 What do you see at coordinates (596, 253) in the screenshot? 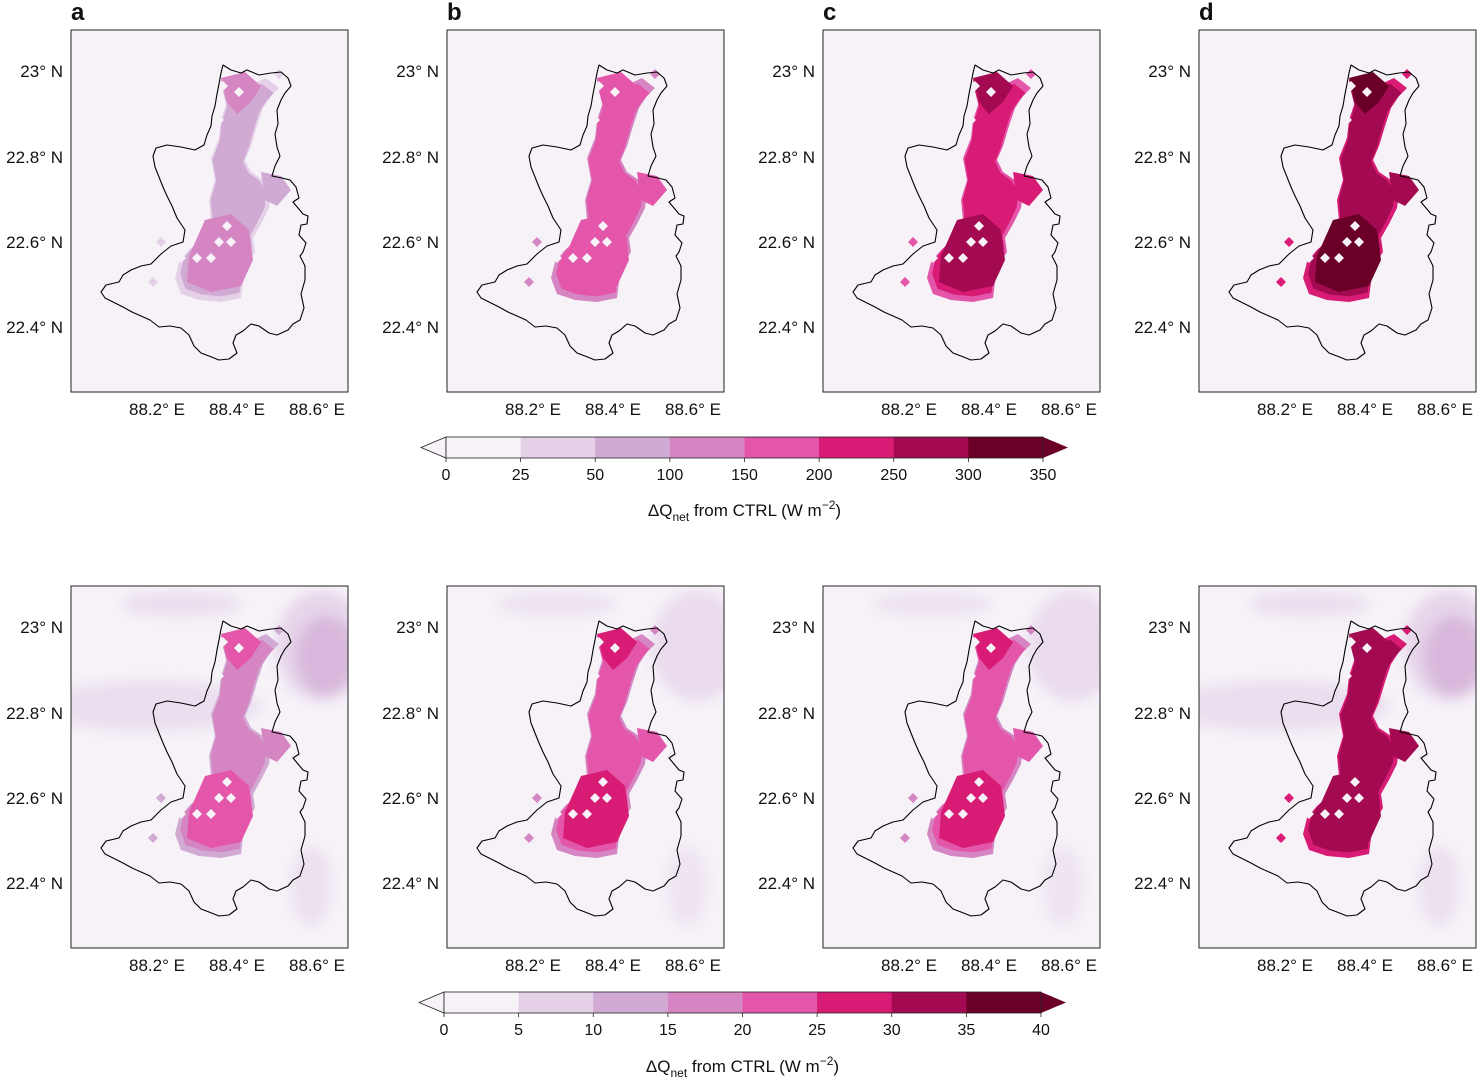
I see `urban-peak-south` at bounding box center [596, 253].